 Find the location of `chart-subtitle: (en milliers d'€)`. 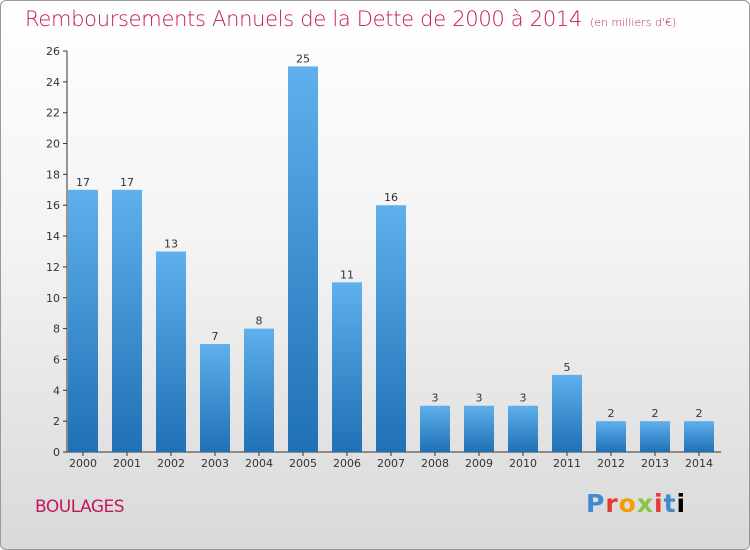

chart-subtitle: (en milliers d'€) is located at coordinates (633, 22).